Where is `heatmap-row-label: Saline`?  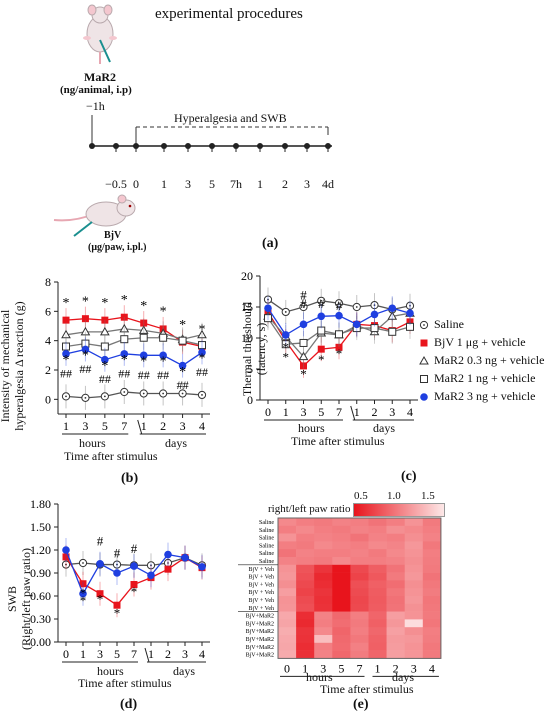
heatmap-row-label: Saline is located at coordinates (266, 531).